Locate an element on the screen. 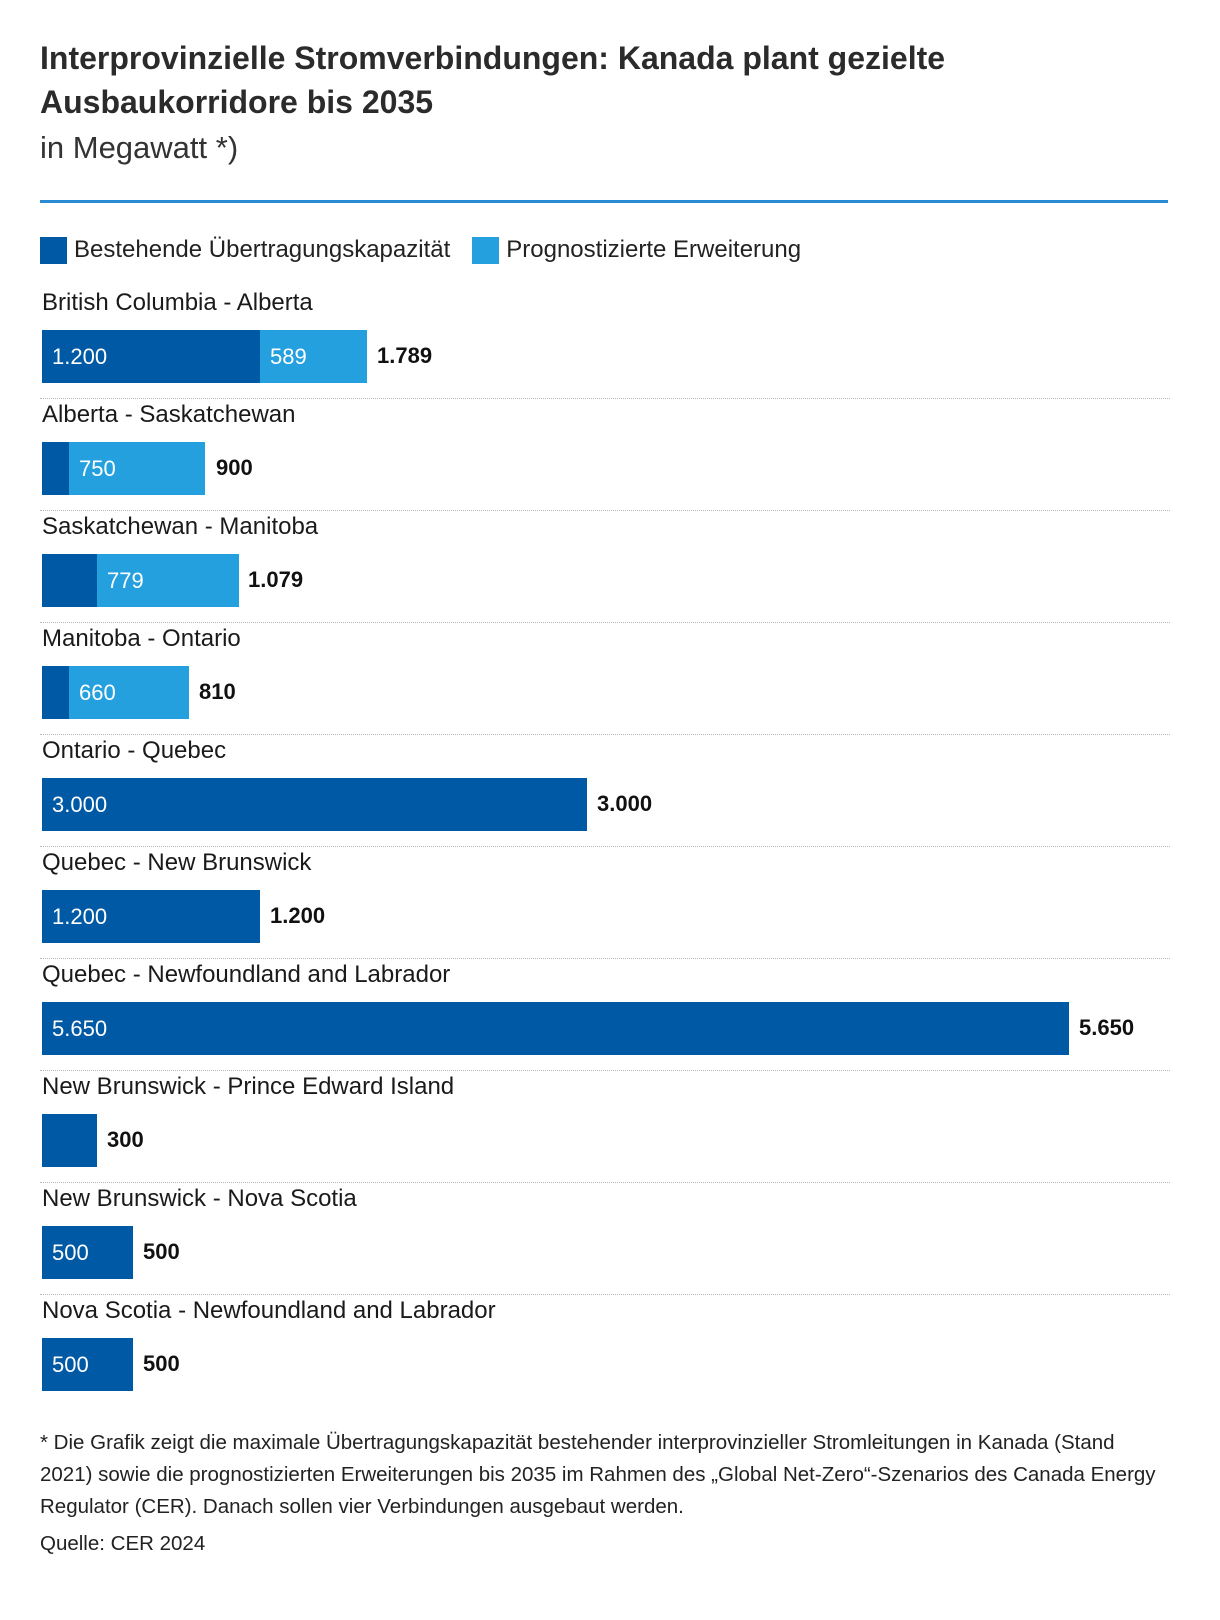 The image size is (1220, 1620). category-label: New Brunswick - Nova Scotia is located at coordinates (199, 1198).